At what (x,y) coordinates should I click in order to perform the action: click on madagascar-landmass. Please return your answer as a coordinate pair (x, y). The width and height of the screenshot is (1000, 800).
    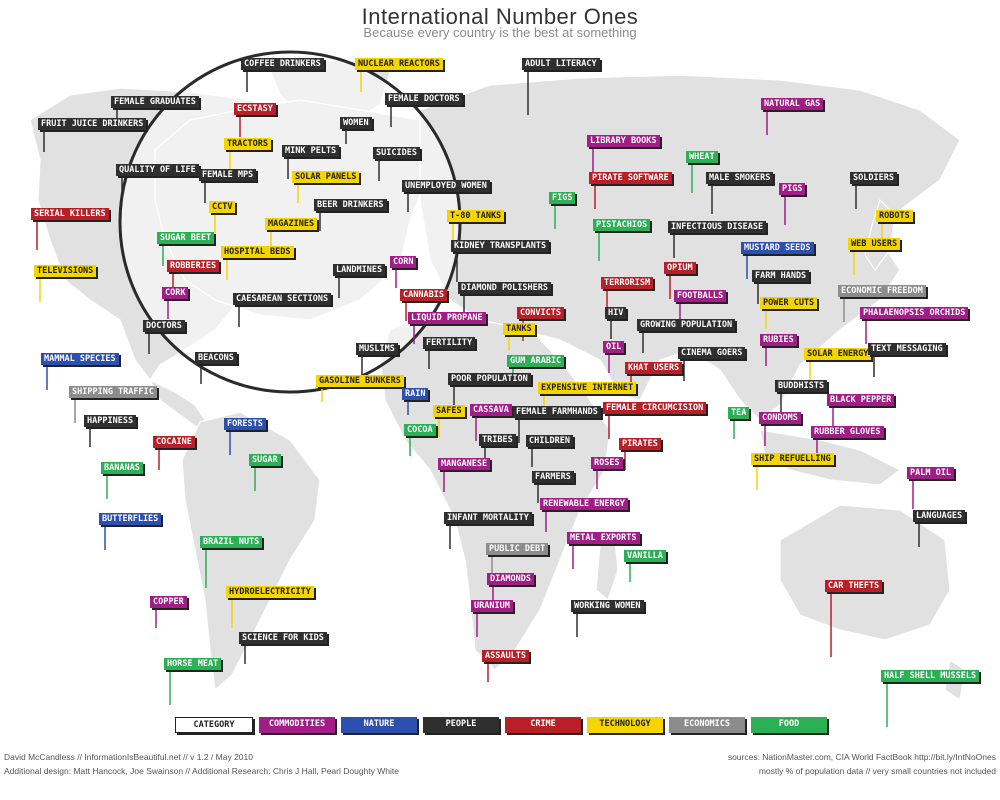
    Looking at the image, I should click on (607, 570).